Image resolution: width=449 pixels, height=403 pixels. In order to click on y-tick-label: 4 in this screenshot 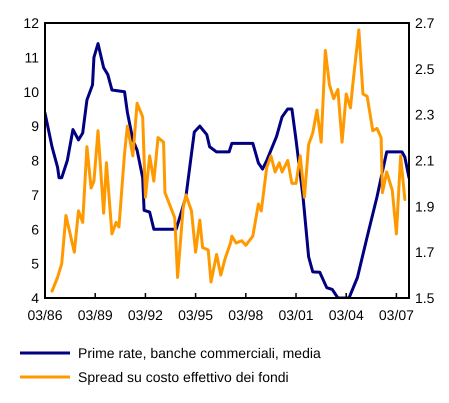, I will do `click(35, 298)`.